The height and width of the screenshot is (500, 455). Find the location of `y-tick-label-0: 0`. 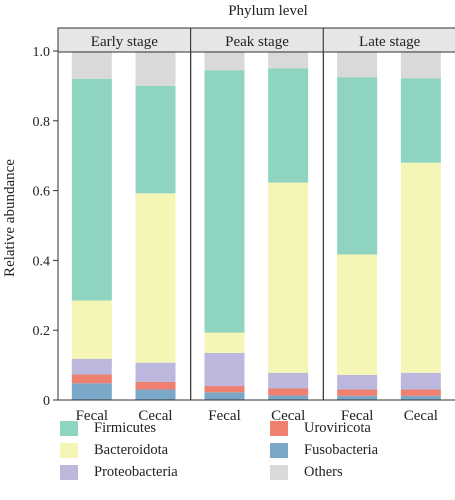

y-tick-label-0: 0 is located at coordinates (46, 401).